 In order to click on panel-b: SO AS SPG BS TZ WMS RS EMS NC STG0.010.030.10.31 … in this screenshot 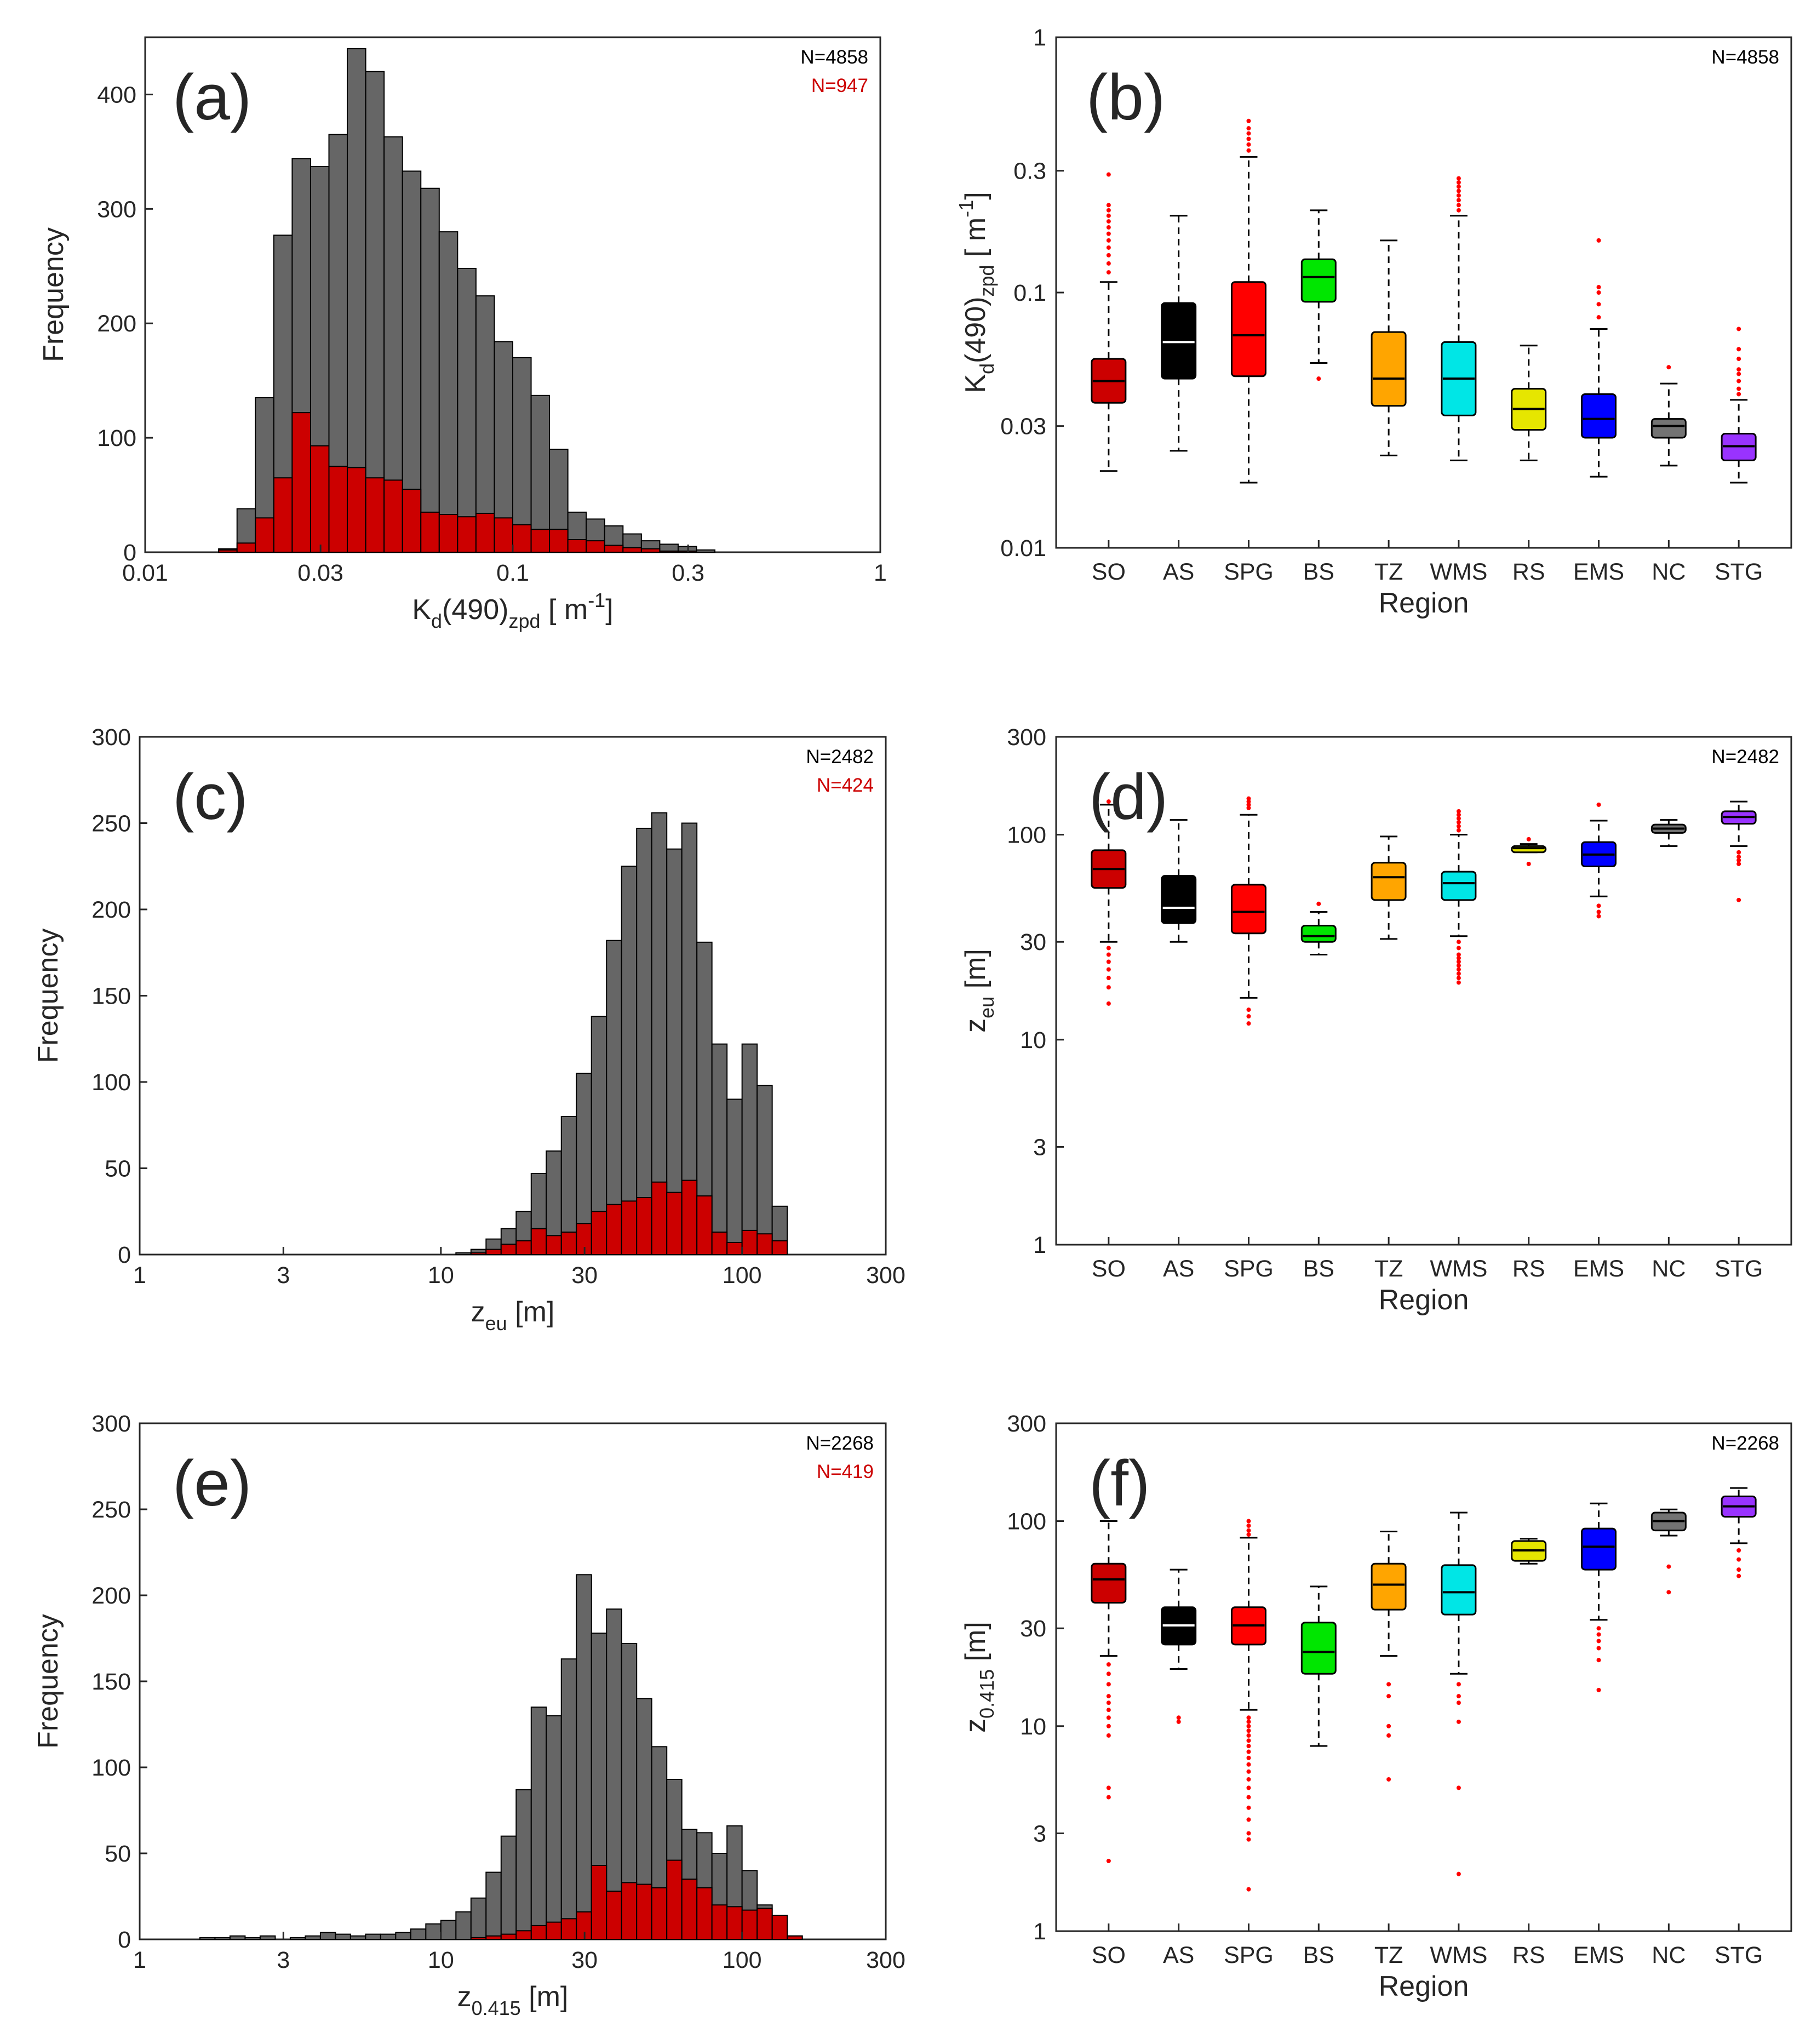, I will do `click(1373, 322)`.